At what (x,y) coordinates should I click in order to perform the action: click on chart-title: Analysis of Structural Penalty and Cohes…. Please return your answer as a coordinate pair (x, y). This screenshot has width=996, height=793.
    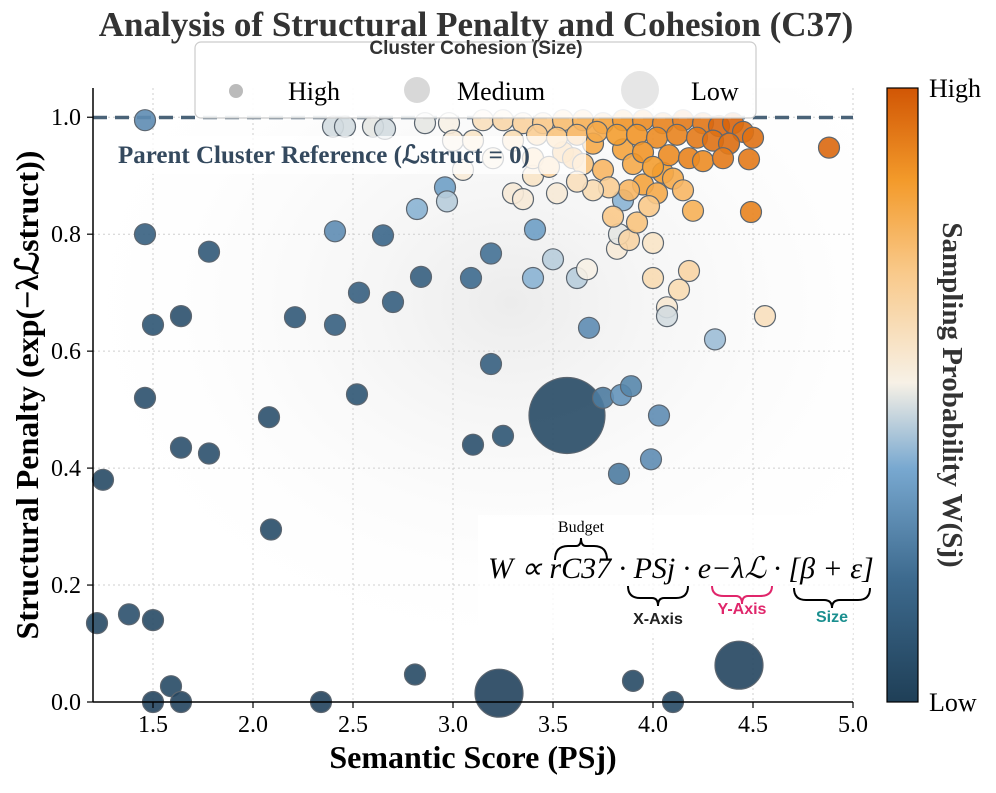
    Looking at the image, I should click on (476, 24).